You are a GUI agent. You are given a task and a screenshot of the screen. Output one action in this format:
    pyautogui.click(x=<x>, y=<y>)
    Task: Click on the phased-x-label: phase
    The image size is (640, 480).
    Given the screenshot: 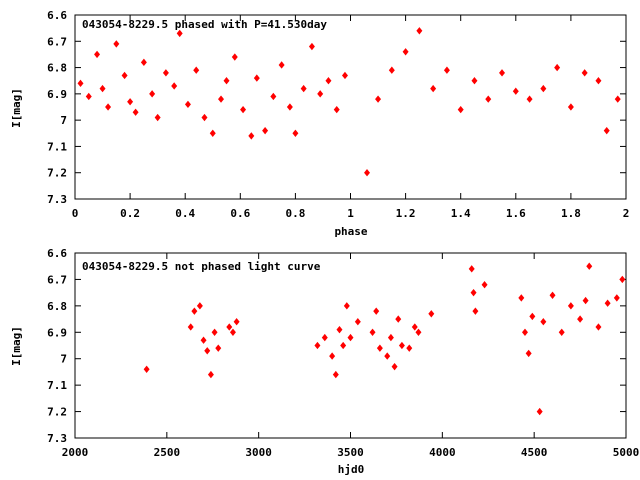 What is the action you would take?
    pyautogui.click(x=350, y=231)
    